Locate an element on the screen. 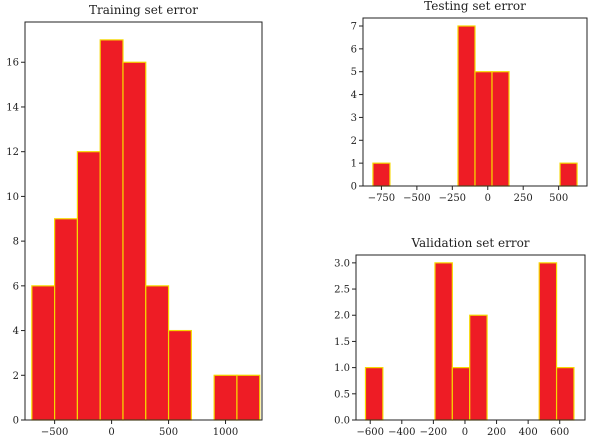  y-tick-label: 0.5 is located at coordinates (342, 394).